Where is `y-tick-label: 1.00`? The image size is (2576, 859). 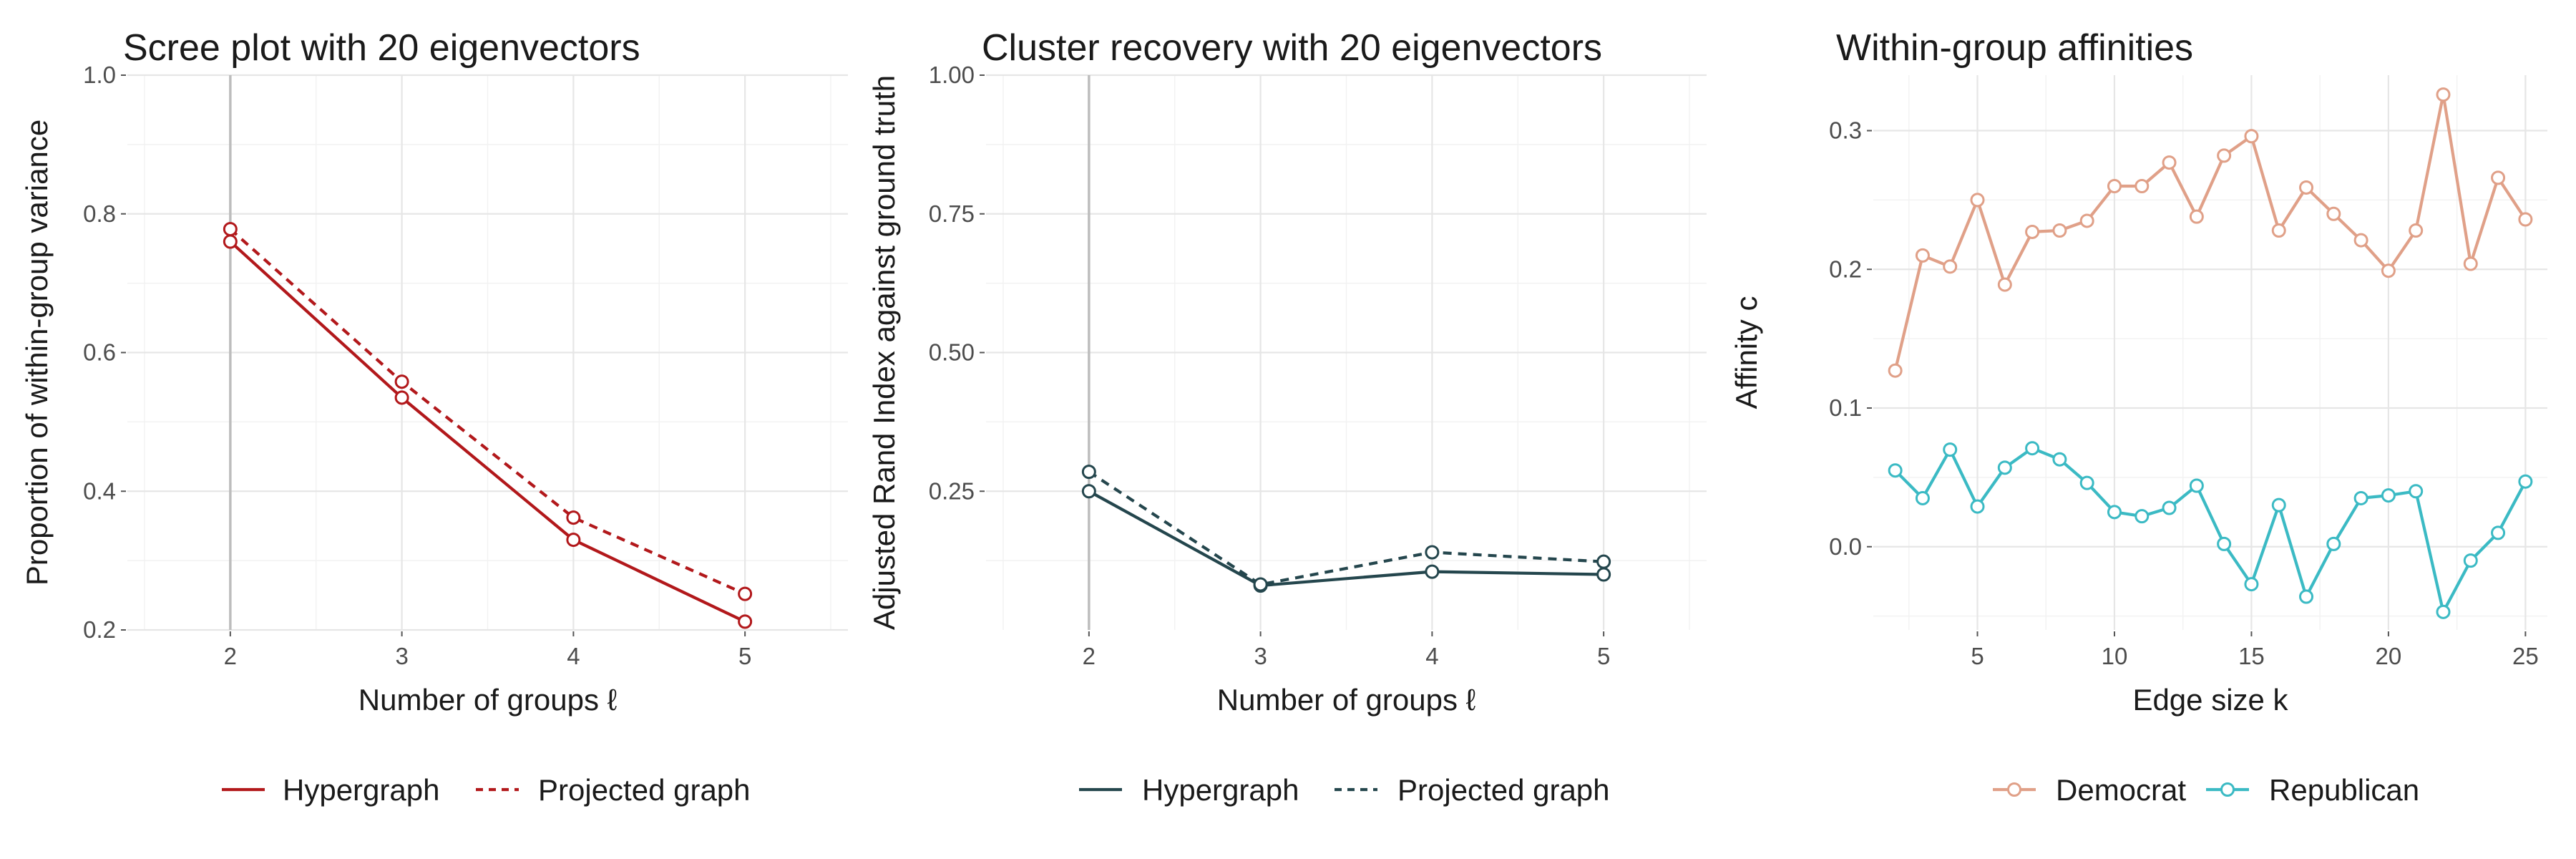
y-tick-label: 1.00 is located at coordinates (952, 75).